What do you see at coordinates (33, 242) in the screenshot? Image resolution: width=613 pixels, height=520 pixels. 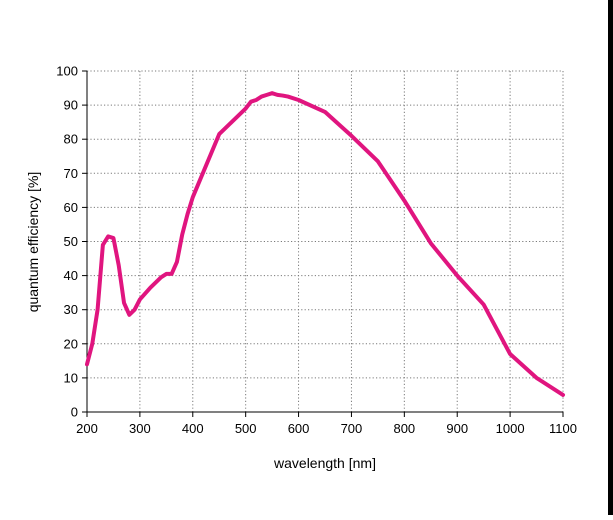 I see `y-axis-title: quantum efficiency [%]` at bounding box center [33, 242].